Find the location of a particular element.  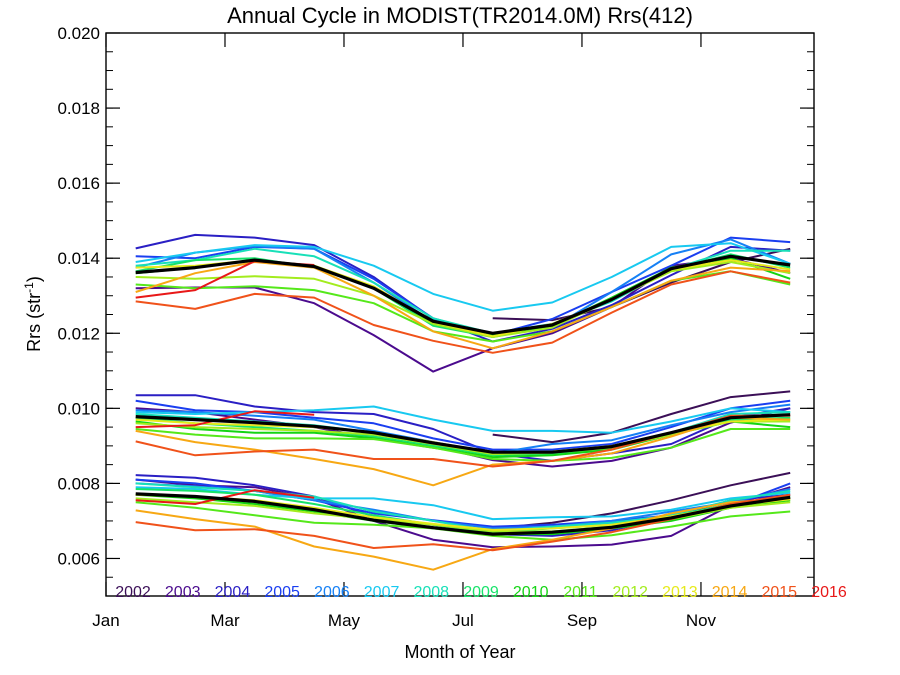

y-axis-label-tail: ) is located at coordinates (34, 279).